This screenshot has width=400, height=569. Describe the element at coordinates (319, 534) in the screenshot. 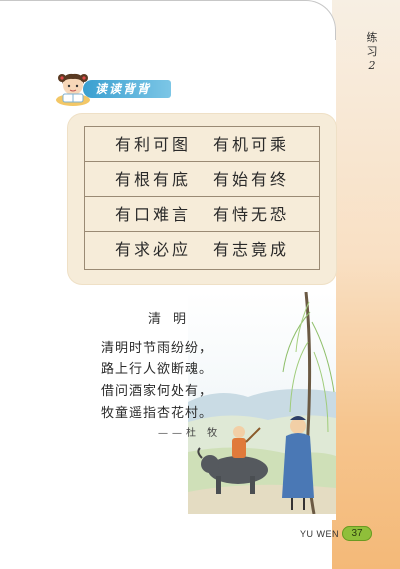

I see `footer-subject: YU WEN` at that location.